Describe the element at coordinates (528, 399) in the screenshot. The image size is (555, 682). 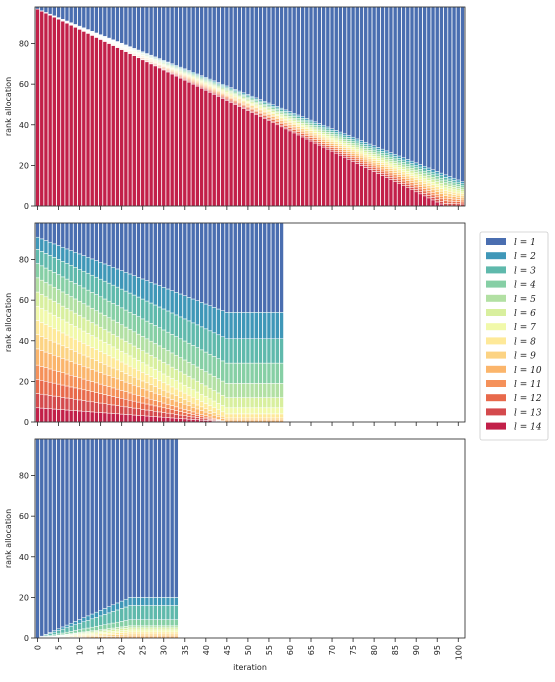
I see `legend-label: l = 12` at that location.